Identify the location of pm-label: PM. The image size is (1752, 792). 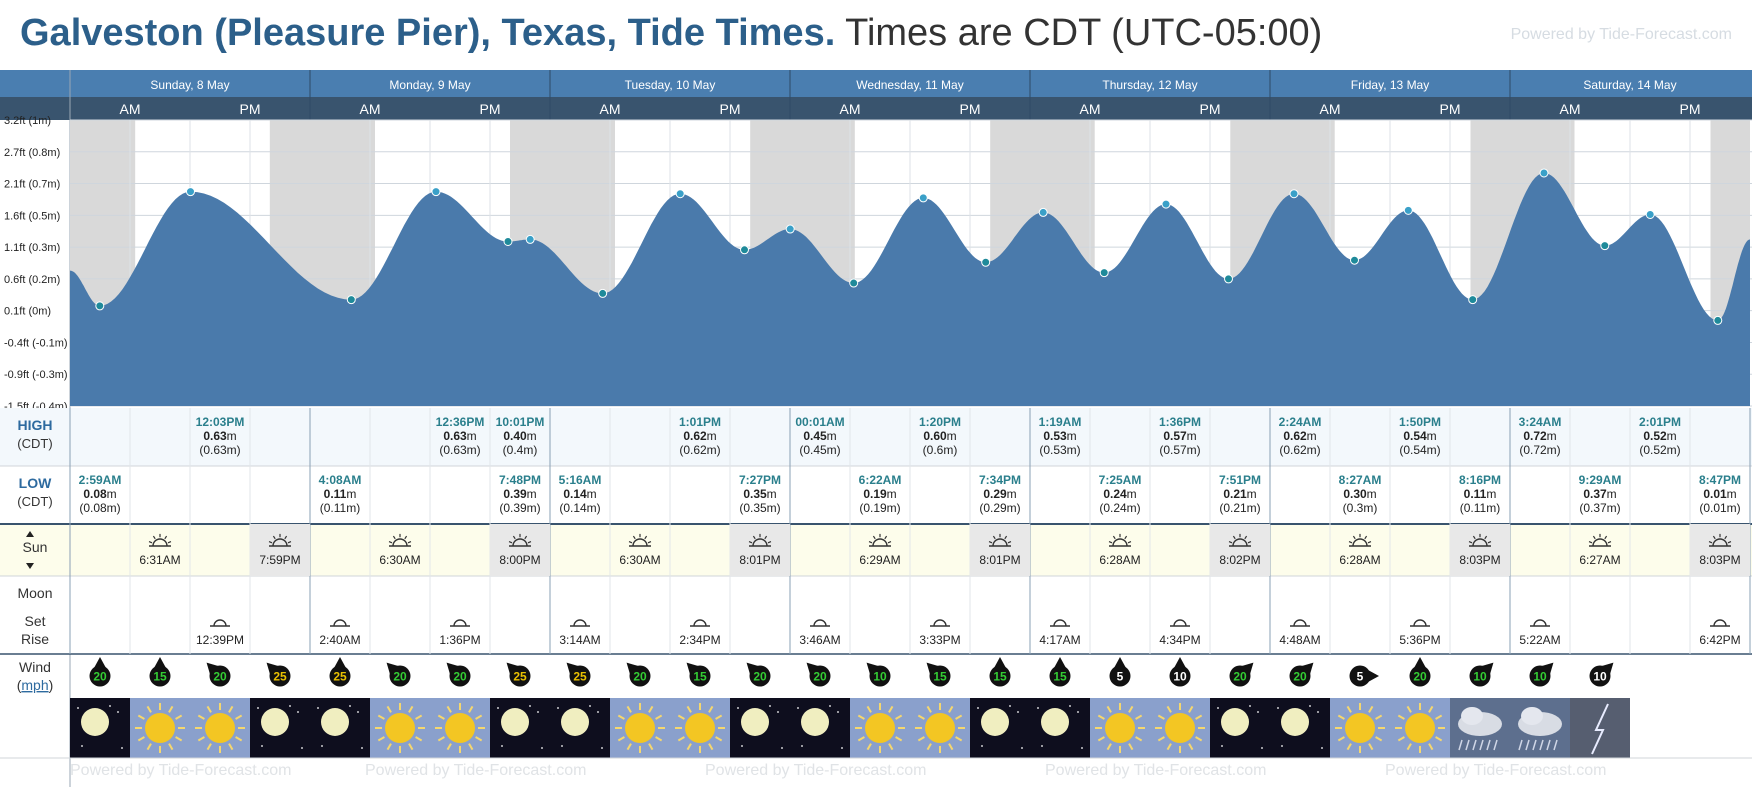
(970, 109).